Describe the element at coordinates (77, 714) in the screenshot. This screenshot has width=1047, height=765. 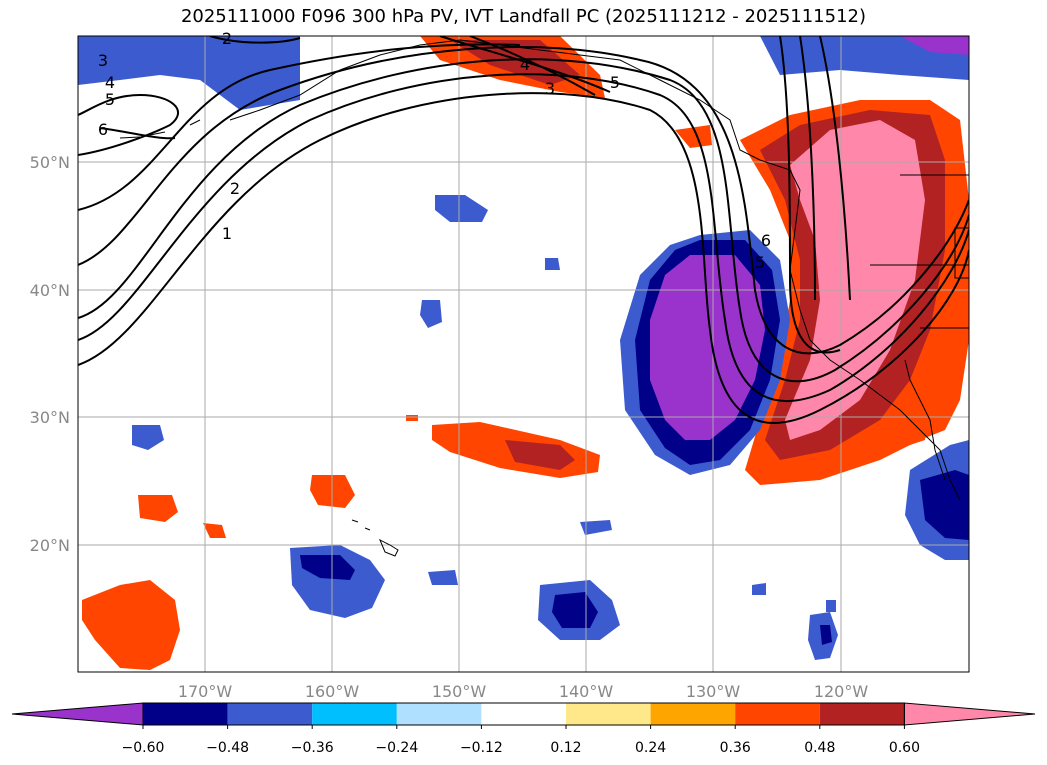
I see `colorbar-extend-min` at that location.